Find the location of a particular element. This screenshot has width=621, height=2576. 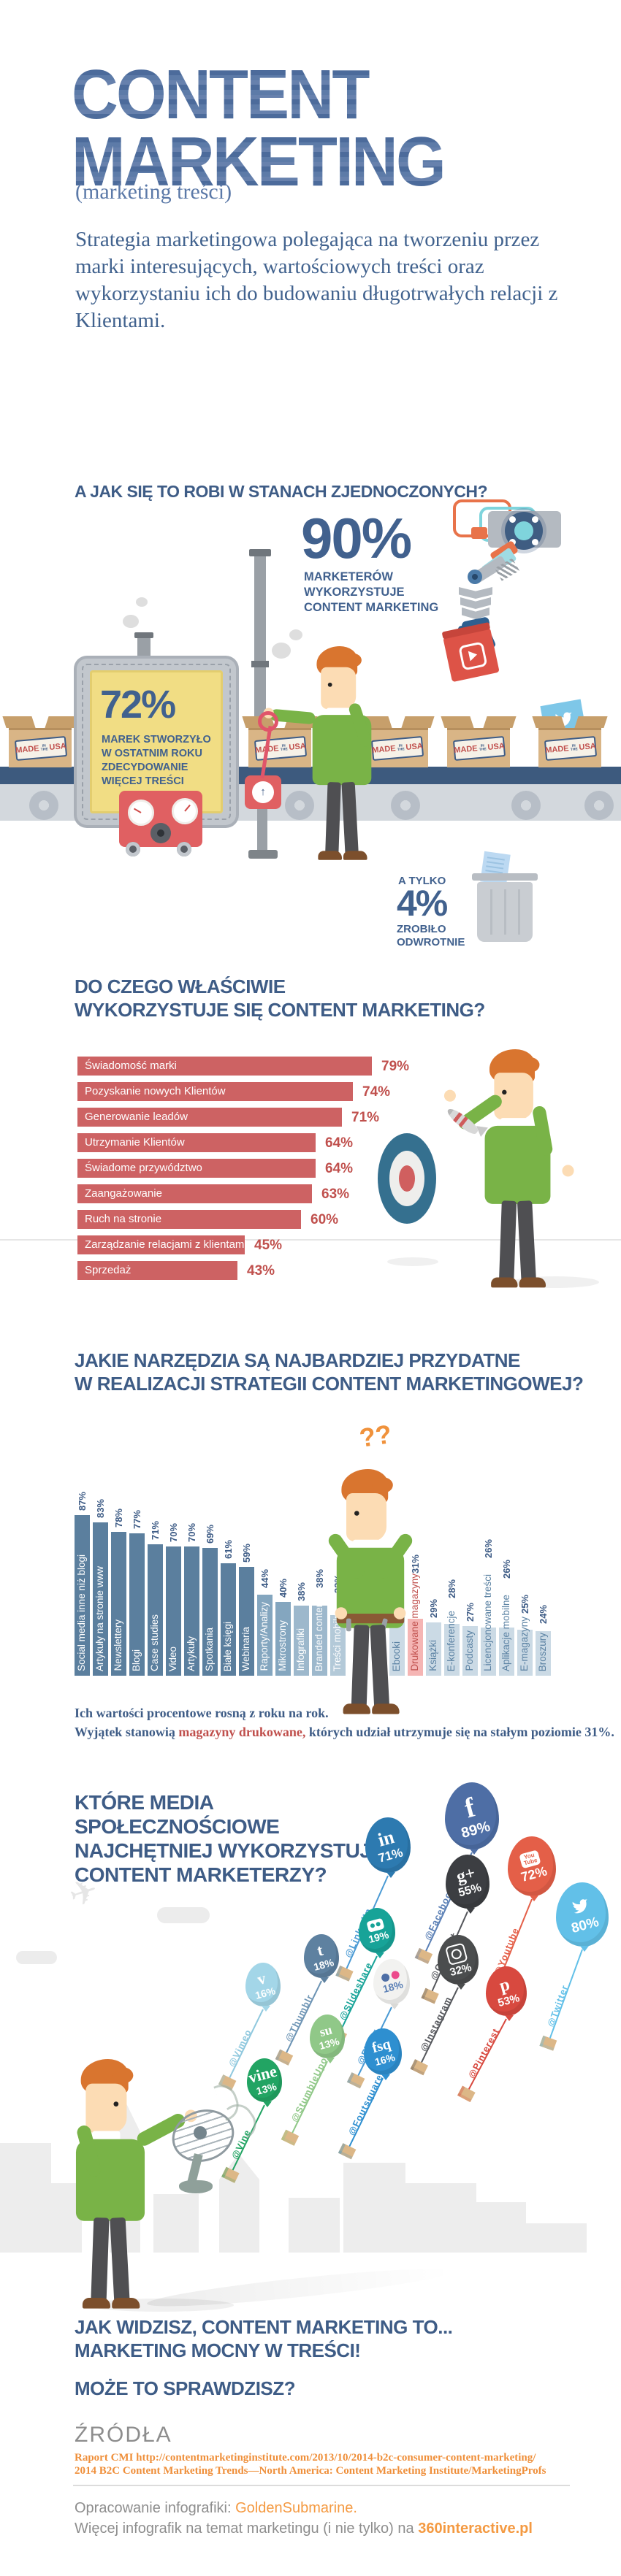

usage-bar-value: 45% is located at coordinates (269, 1245).